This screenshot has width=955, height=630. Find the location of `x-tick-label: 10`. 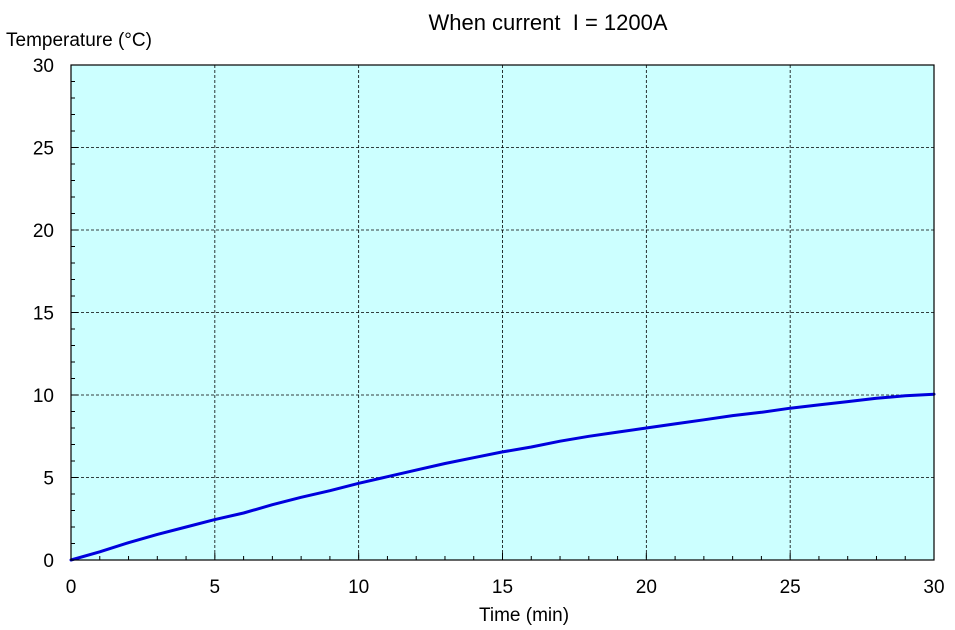

x-tick-label: 10 is located at coordinates (358, 587).